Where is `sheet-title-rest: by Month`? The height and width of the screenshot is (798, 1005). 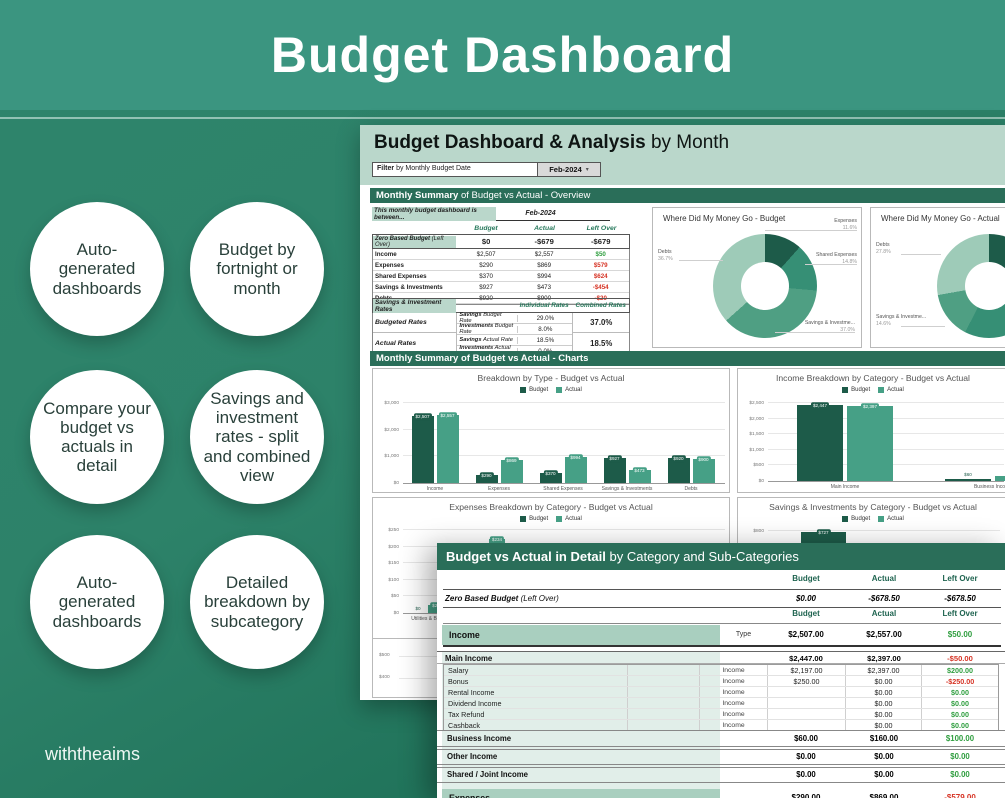 sheet-title-rest: by Month is located at coordinates (687, 142).